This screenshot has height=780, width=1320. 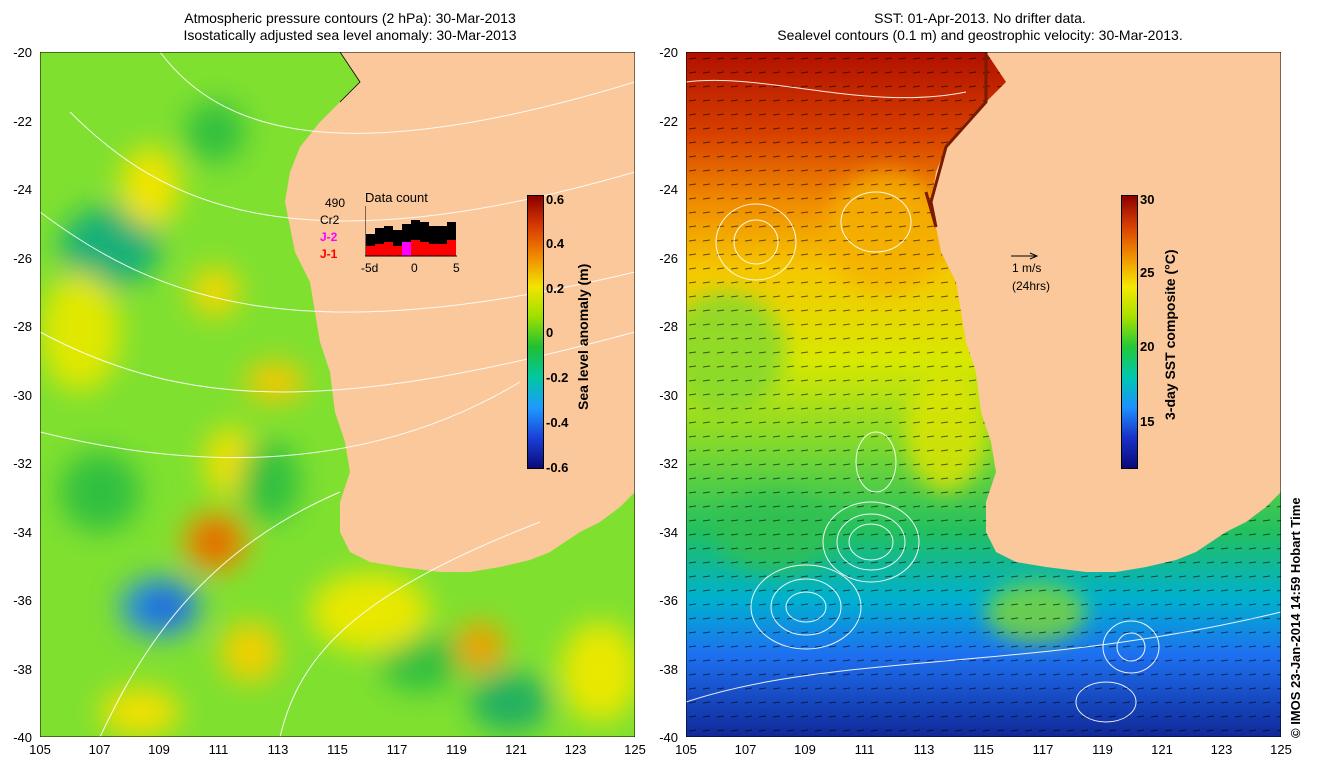 What do you see at coordinates (22, 669) in the screenshot?
I see `left-y-tick: -38` at bounding box center [22, 669].